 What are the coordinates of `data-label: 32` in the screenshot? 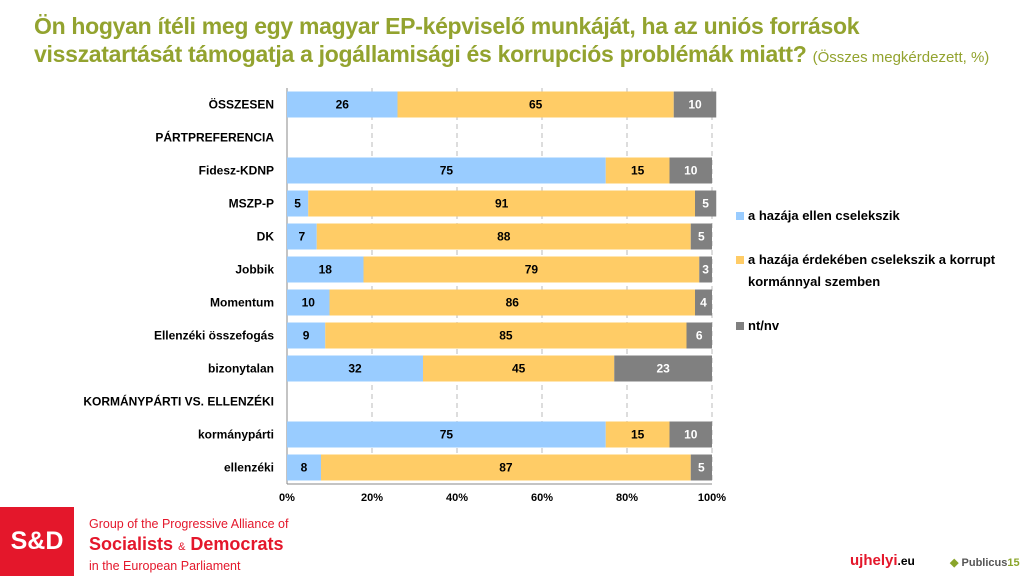 It's located at (355, 369).